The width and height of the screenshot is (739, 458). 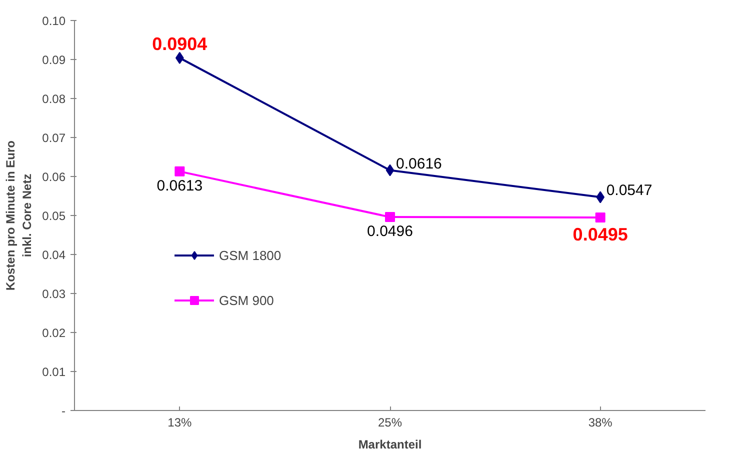 I want to click on x-tick-label: 13%, so click(x=180, y=423).